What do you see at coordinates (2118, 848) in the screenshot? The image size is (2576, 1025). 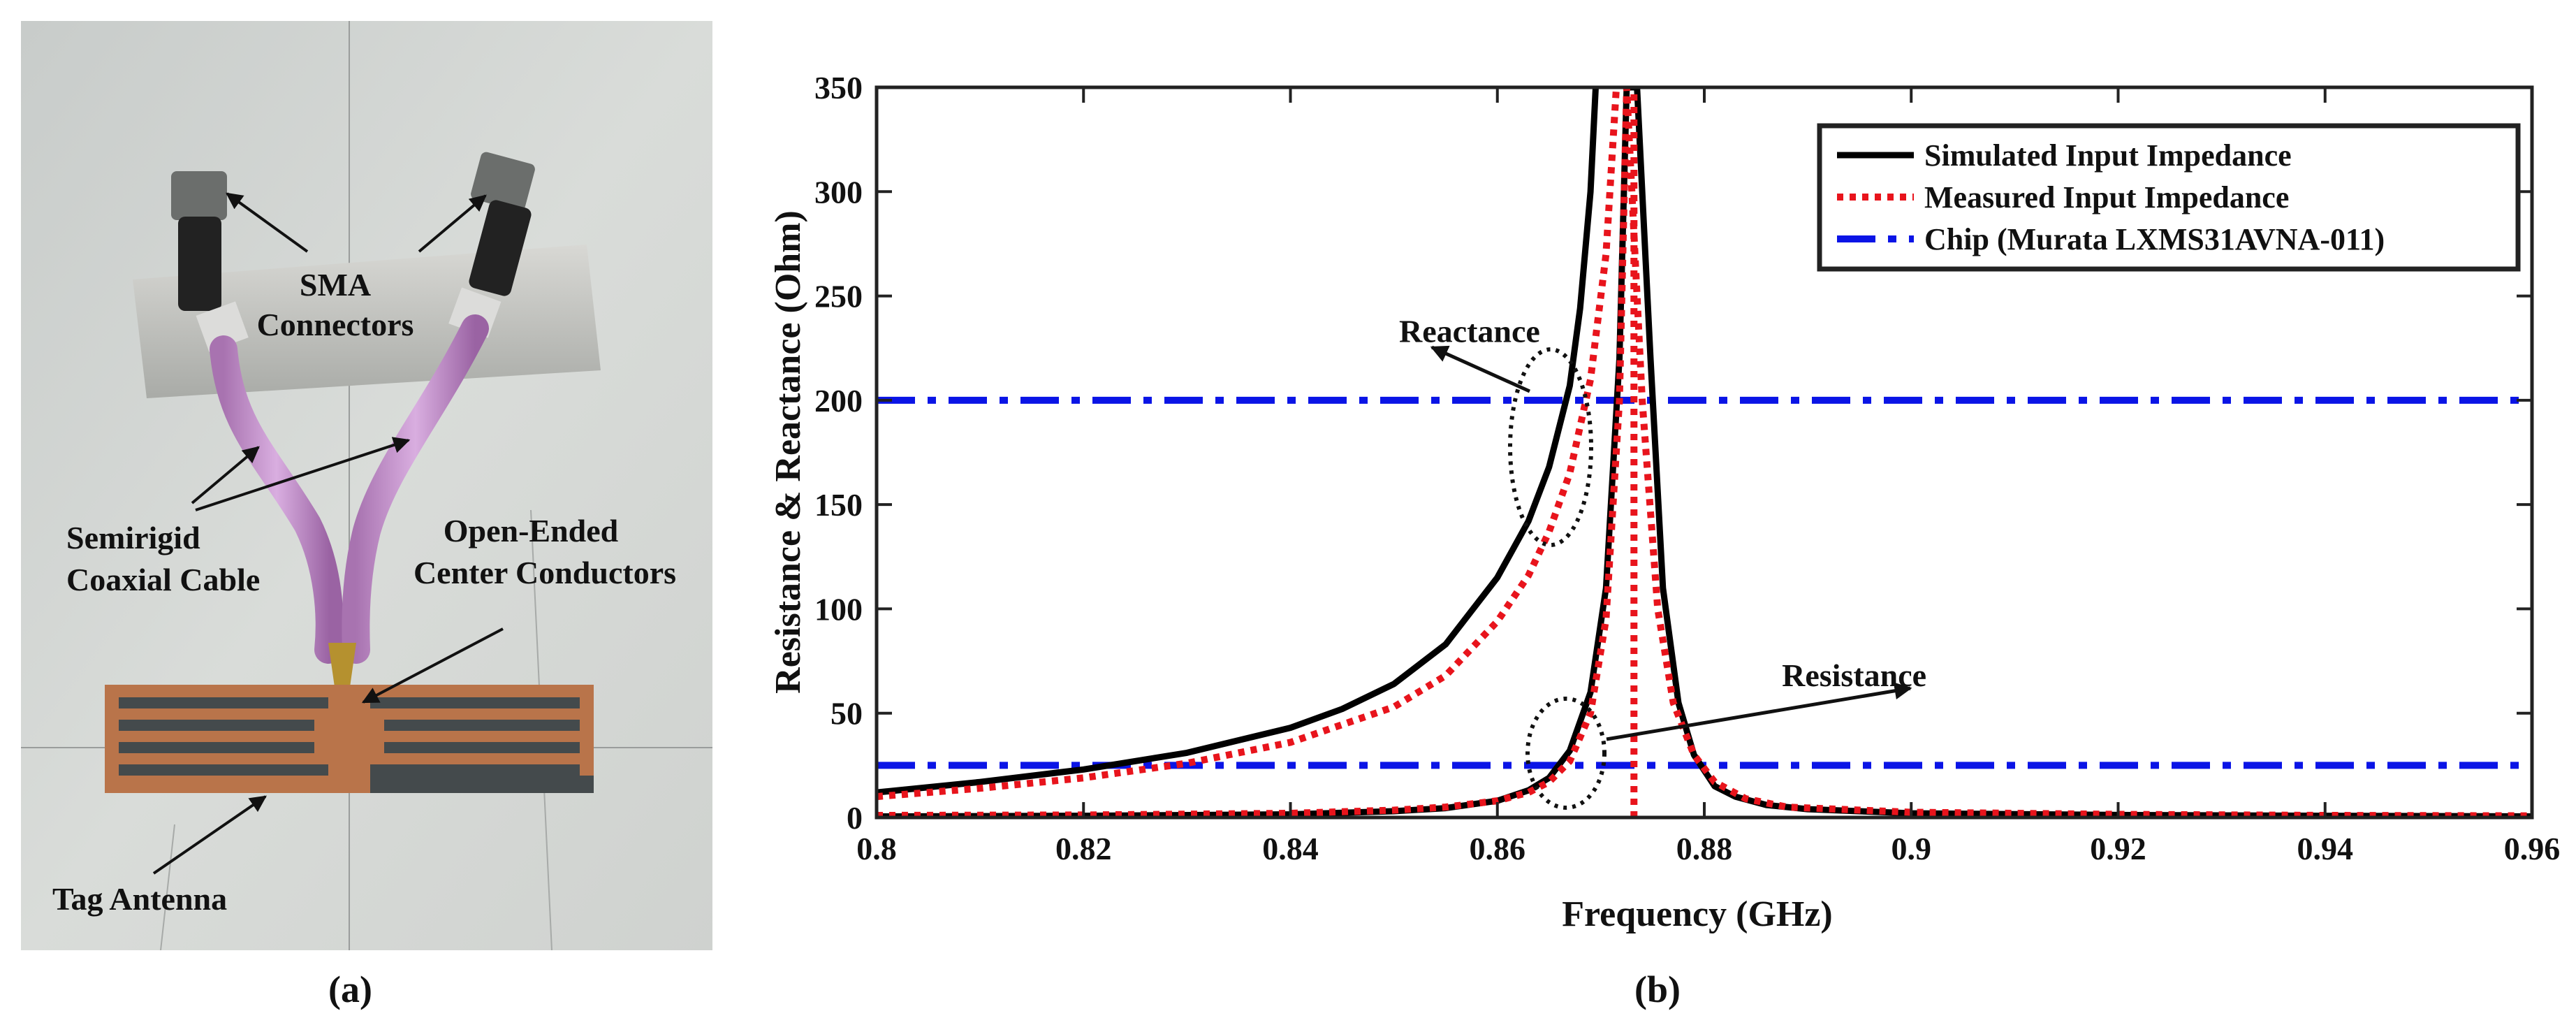 I see `x-tick-label: 0.92` at bounding box center [2118, 848].